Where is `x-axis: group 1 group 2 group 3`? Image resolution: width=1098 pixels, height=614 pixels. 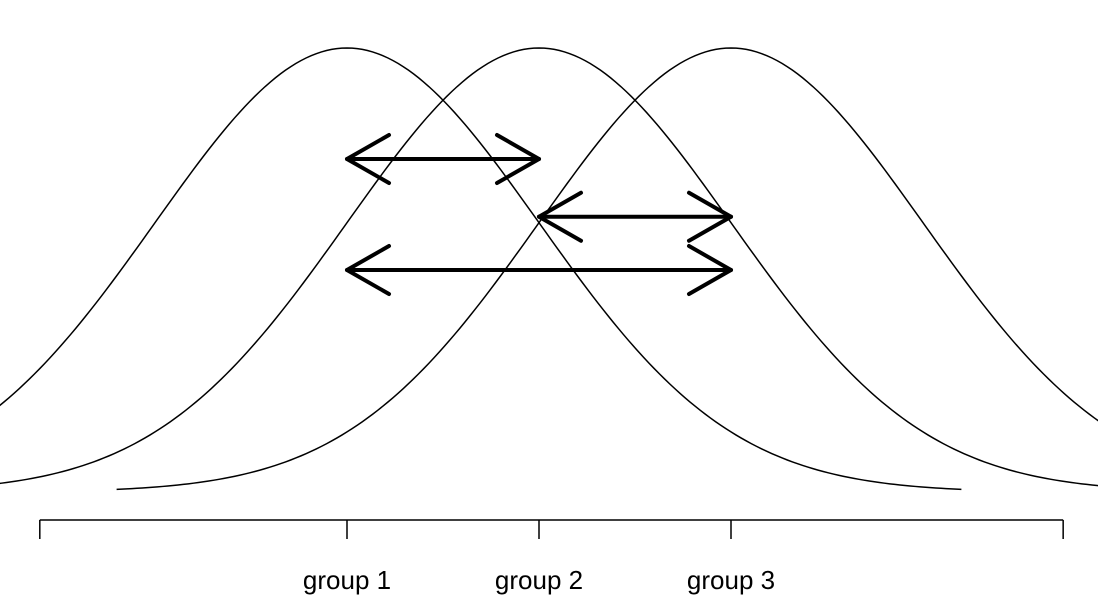 x-axis: group 1 group 2 group 3 is located at coordinates (551, 557).